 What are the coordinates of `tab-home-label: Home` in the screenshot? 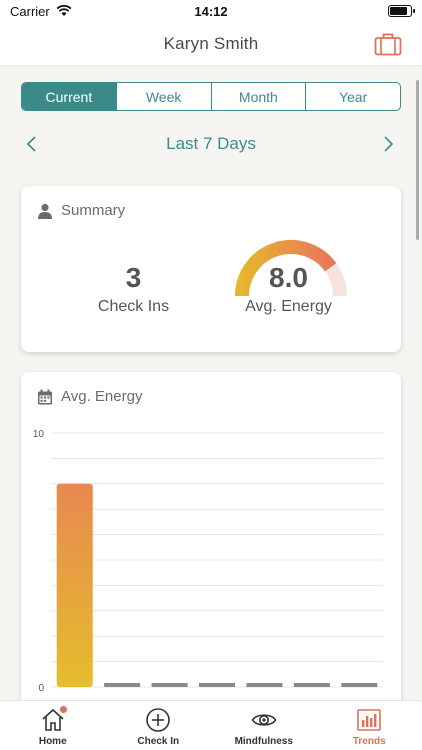 It's located at (52, 741).